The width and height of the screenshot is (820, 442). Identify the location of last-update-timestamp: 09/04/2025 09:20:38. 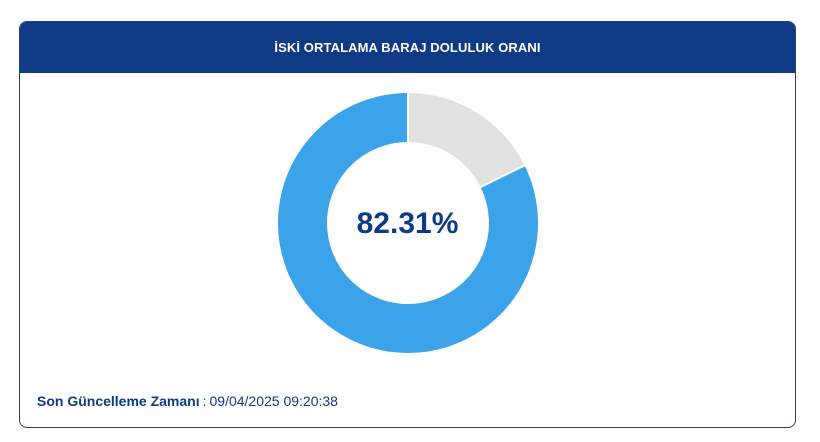
(273, 401).